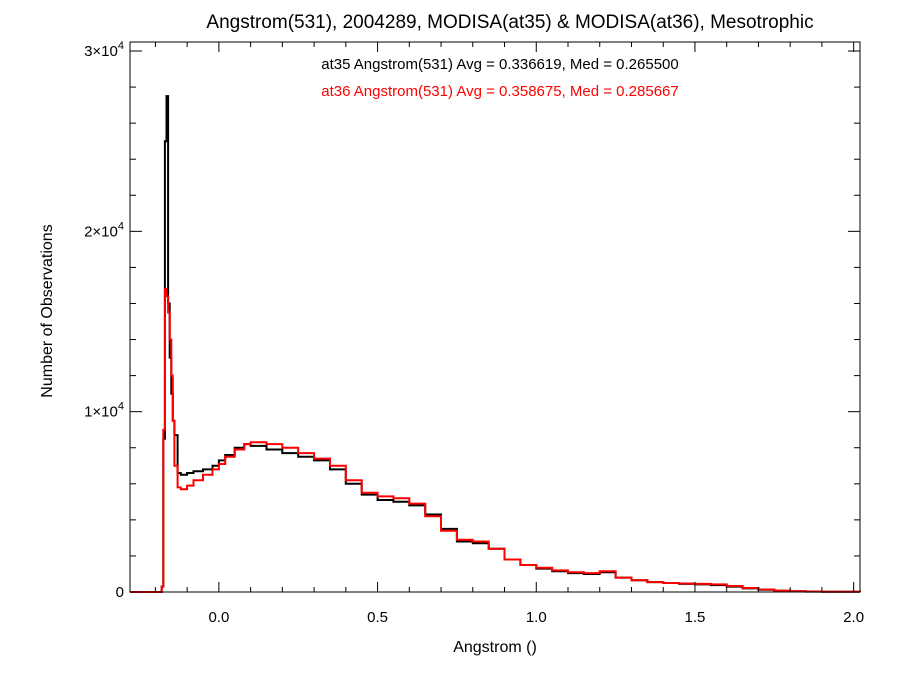 The image size is (900, 675). I want to click on y-tick-mantissa: 3×10, so click(101, 51).